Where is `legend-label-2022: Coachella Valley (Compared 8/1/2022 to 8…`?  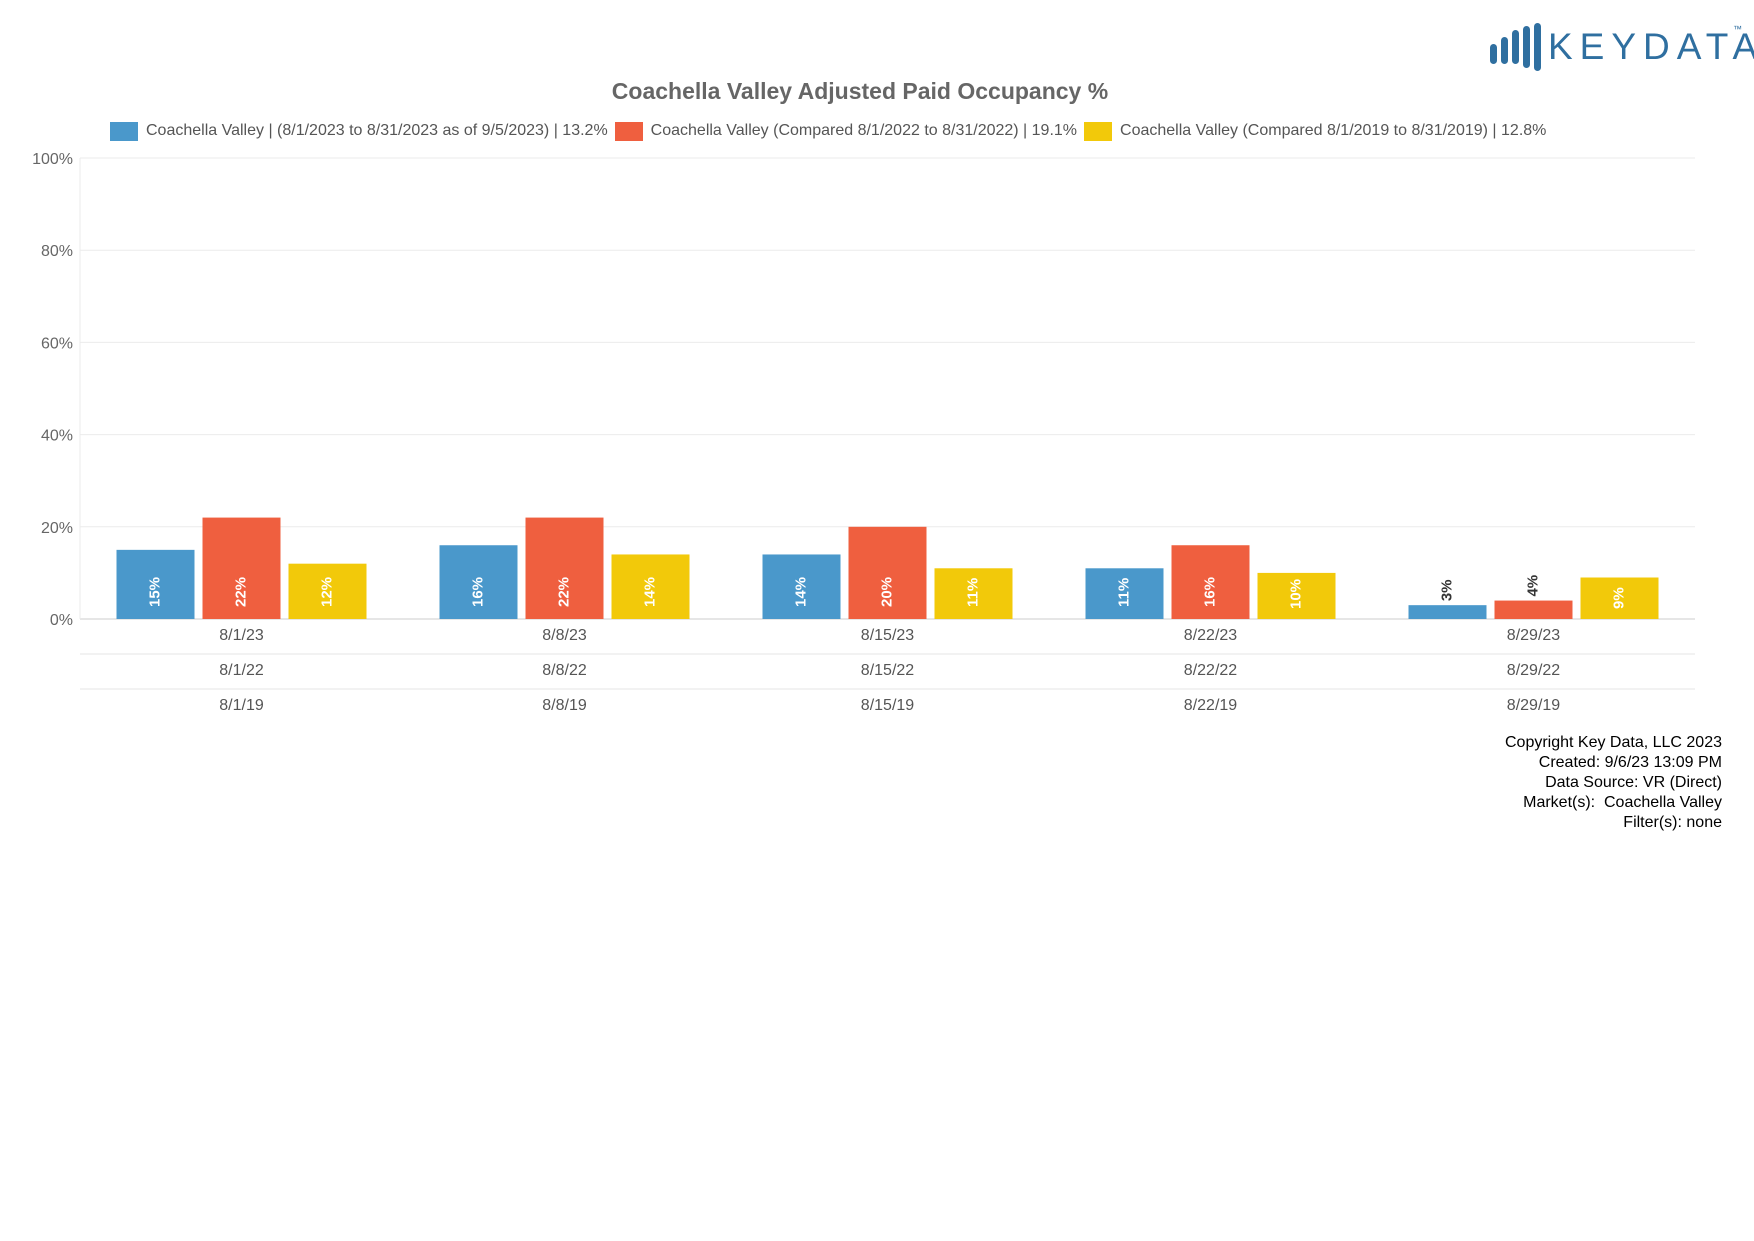
legend-label-2022: Coachella Valley (Compared 8/1/2022 to 8… is located at coordinates (864, 130).